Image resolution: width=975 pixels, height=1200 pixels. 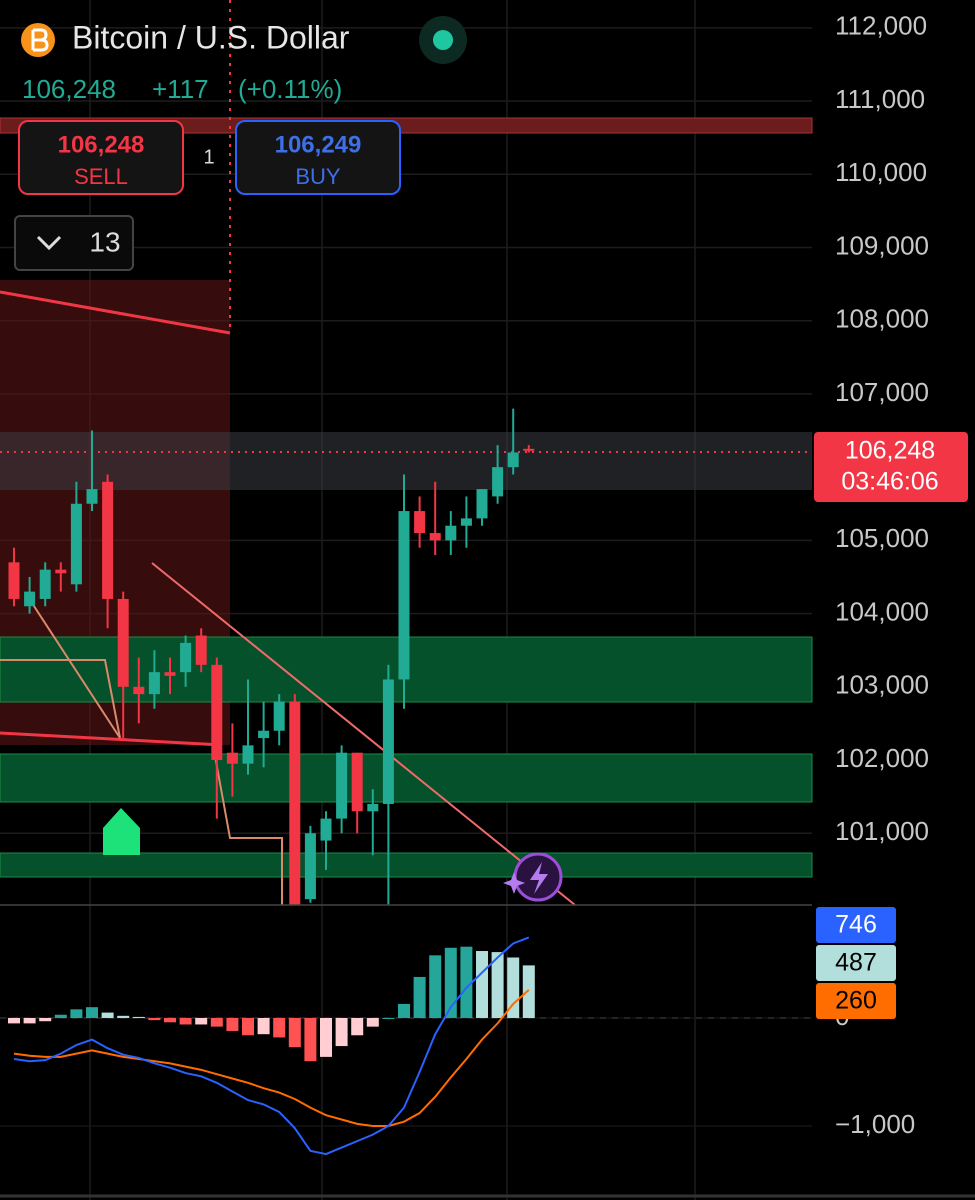 I want to click on y-tick-label: 104,000, so click(x=882, y=611).